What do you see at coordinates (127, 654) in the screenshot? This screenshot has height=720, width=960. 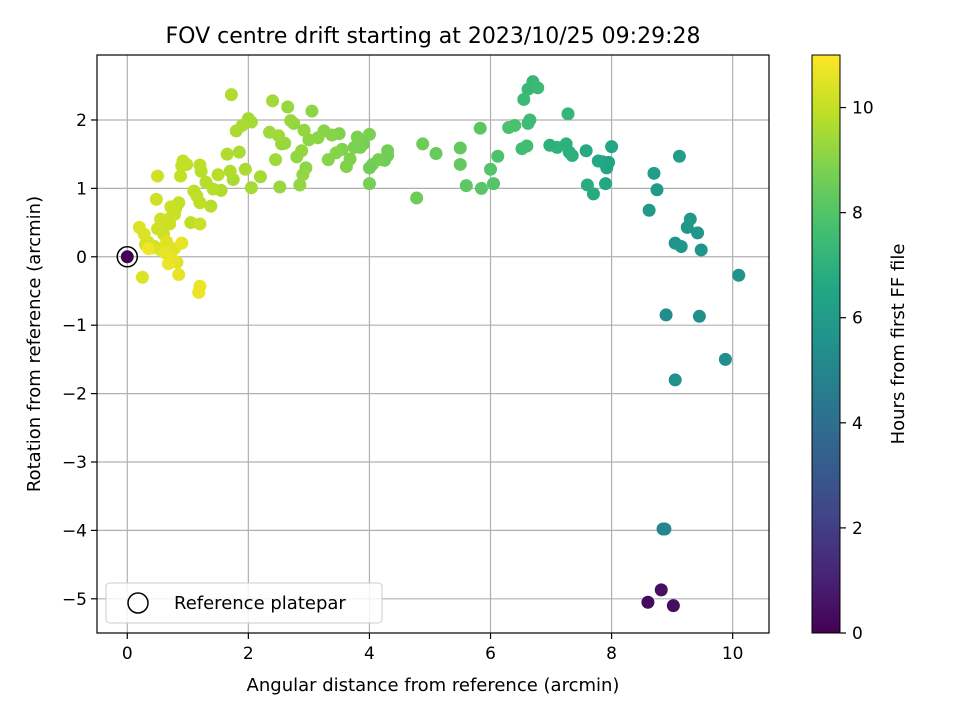 I see `x-tick-label: 0` at bounding box center [127, 654].